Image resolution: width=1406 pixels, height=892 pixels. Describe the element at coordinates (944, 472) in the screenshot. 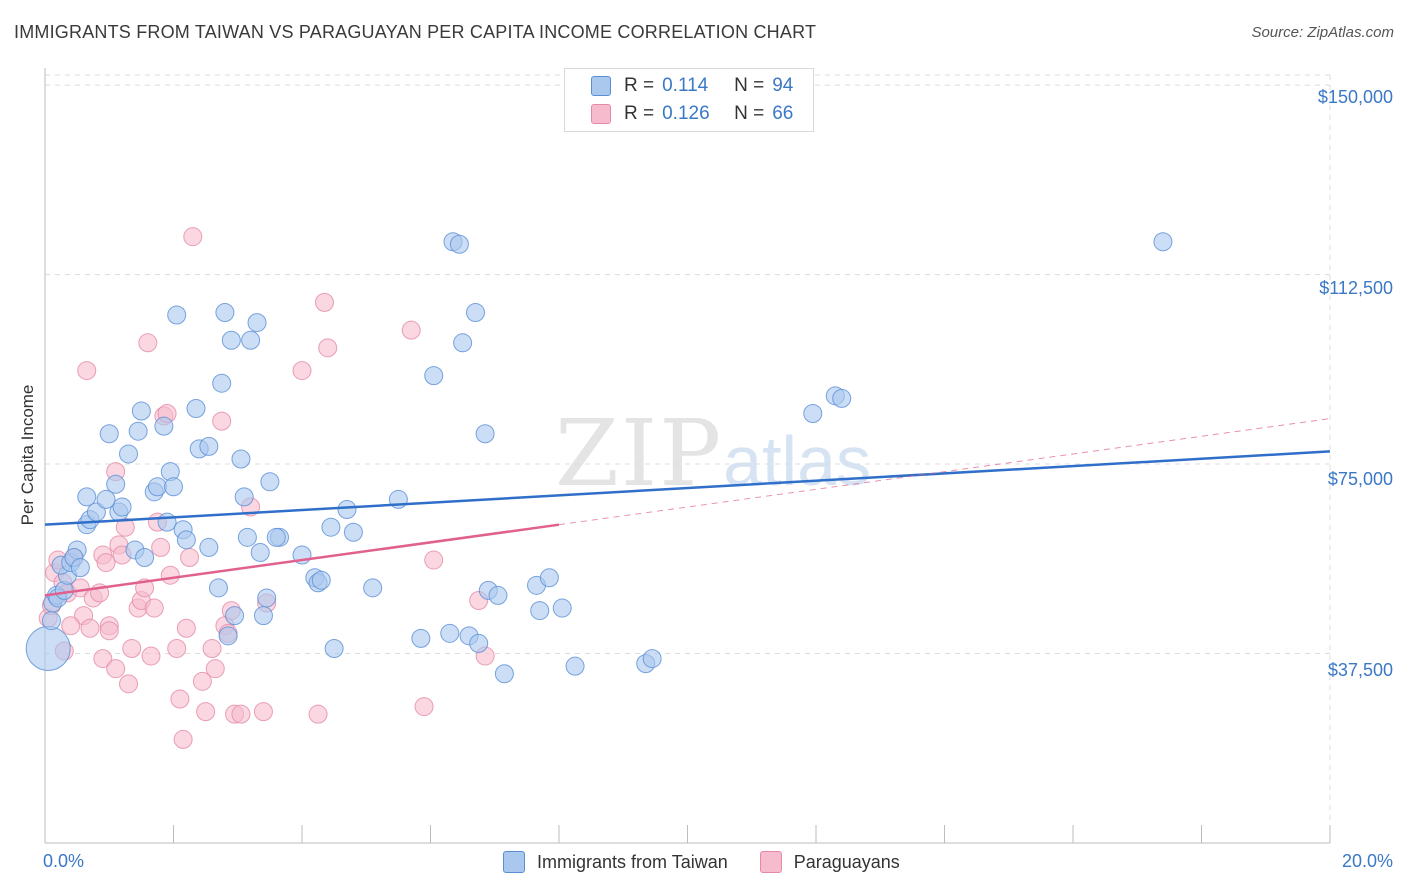

I see `paraguay-trendline-extension` at that location.